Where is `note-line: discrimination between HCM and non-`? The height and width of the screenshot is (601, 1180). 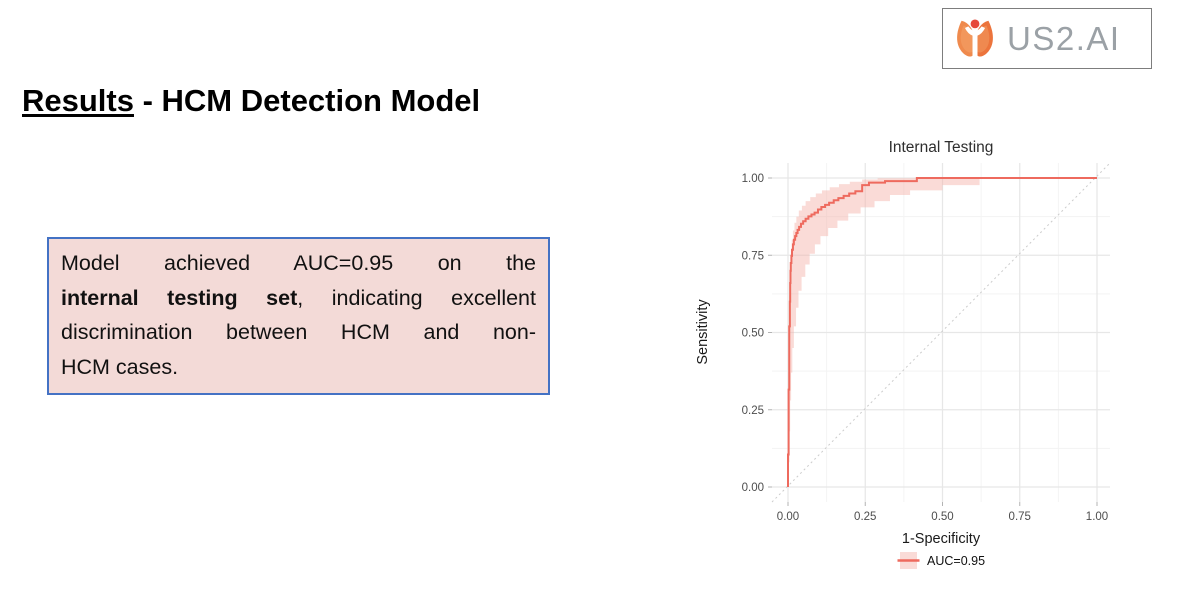 note-line: discrimination between HCM and non- is located at coordinates (298, 332).